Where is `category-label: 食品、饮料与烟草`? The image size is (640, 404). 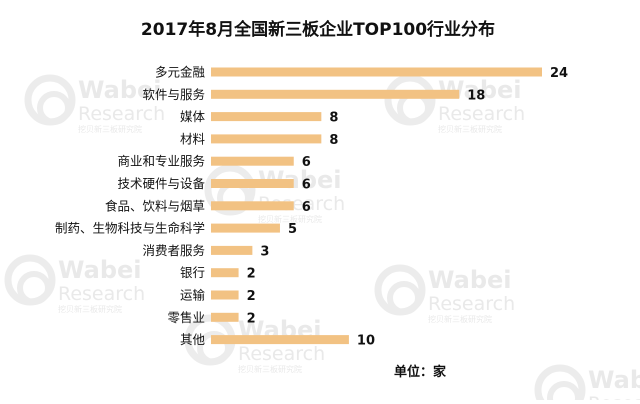 category-label: 食品、饮料与烟草 is located at coordinates (155, 205).